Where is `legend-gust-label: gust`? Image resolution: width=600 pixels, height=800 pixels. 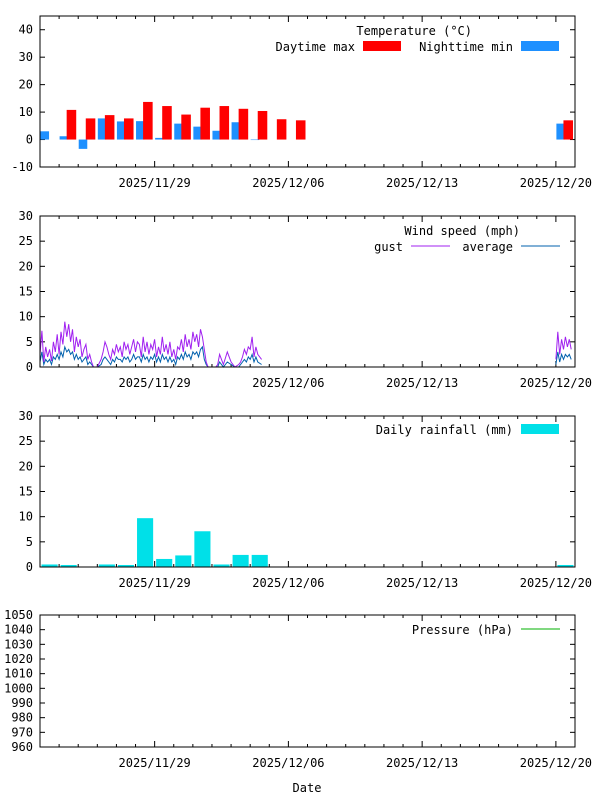 legend-gust-label: gust is located at coordinates (388, 247).